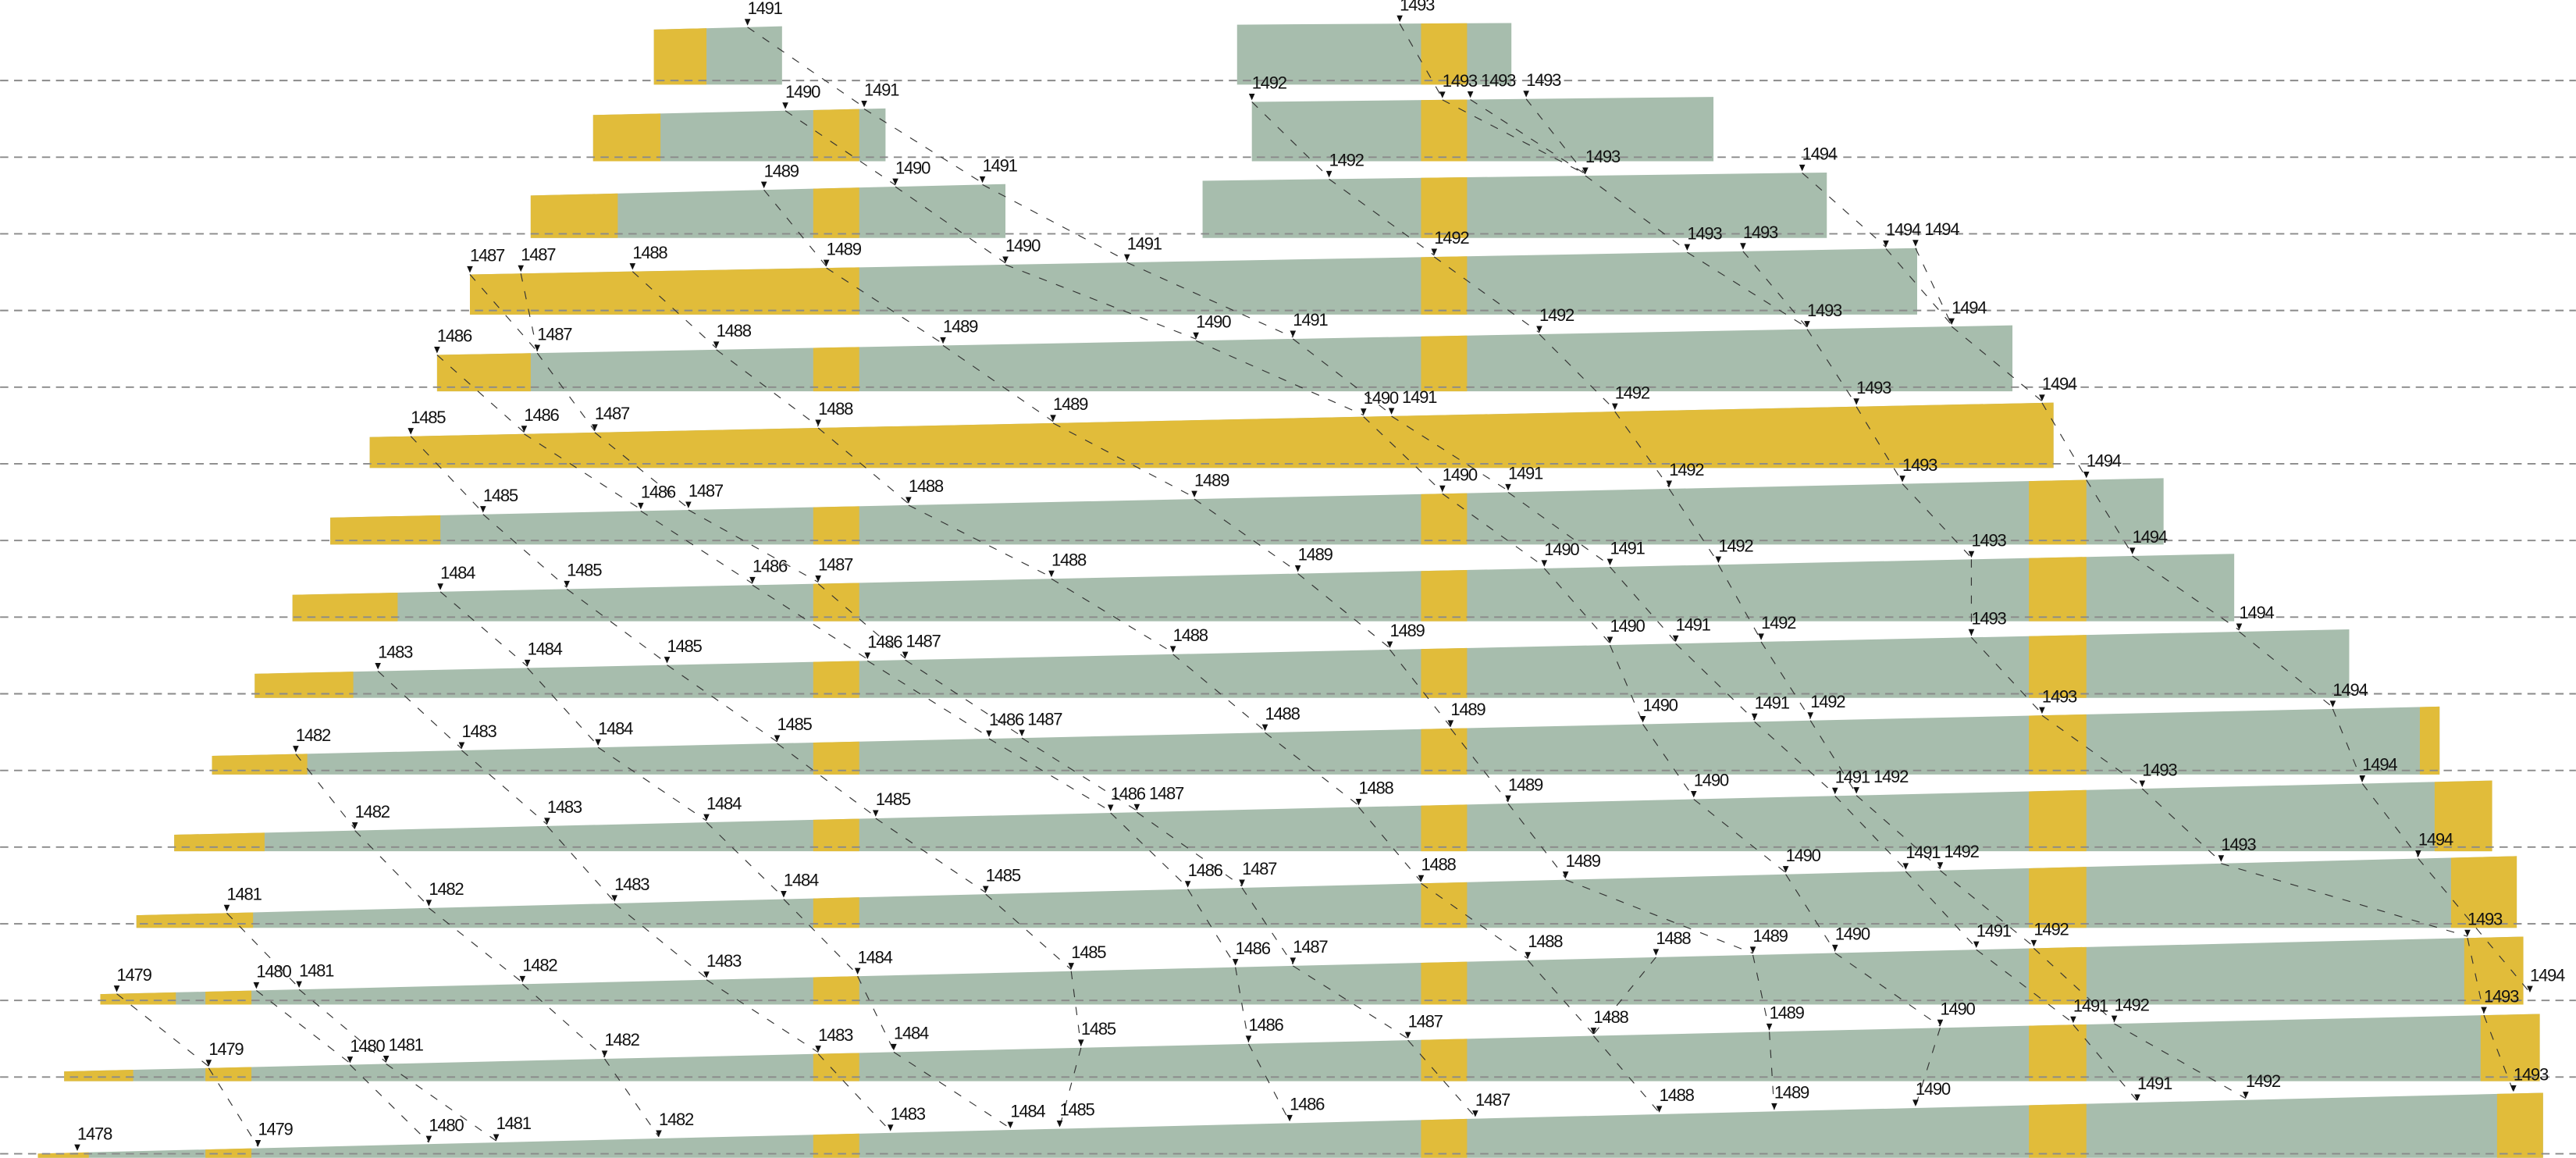  Describe the element at coordinates (454, 336) in the screenshot. I see `year-marker-label: 1486` at that location.